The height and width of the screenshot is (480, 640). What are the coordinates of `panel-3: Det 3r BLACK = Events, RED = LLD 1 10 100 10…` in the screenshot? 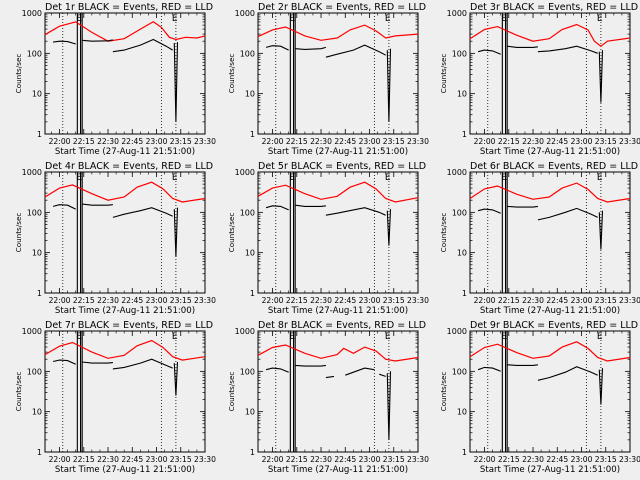 It's located at (539, 79).